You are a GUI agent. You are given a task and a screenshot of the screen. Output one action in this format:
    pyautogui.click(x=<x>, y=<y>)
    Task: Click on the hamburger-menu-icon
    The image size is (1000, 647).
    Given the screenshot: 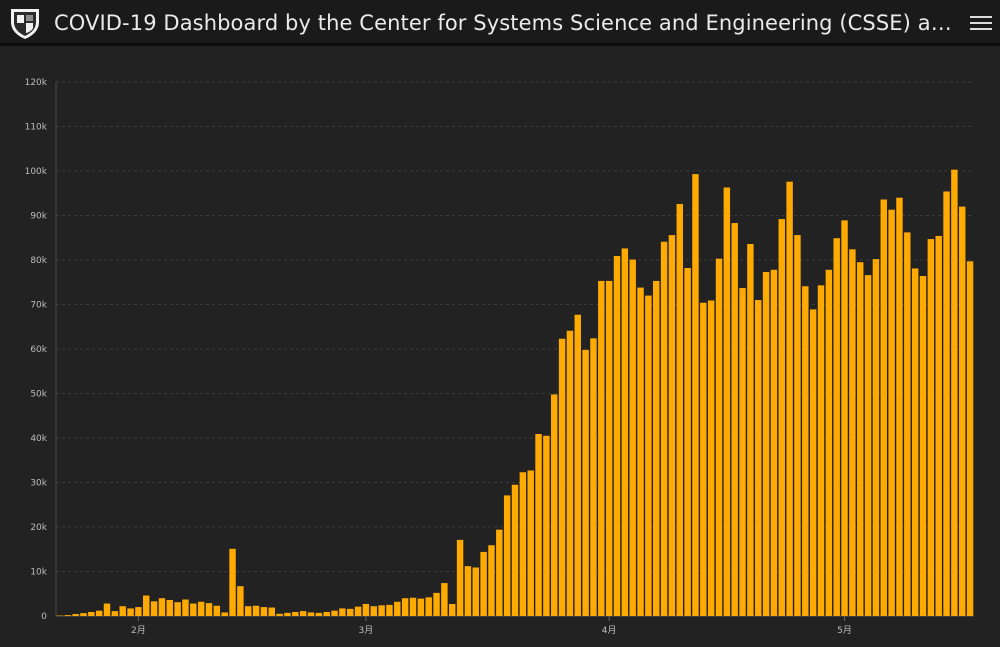 What is the action you would take?
    pyautogui.click(x=981, y=23)
    